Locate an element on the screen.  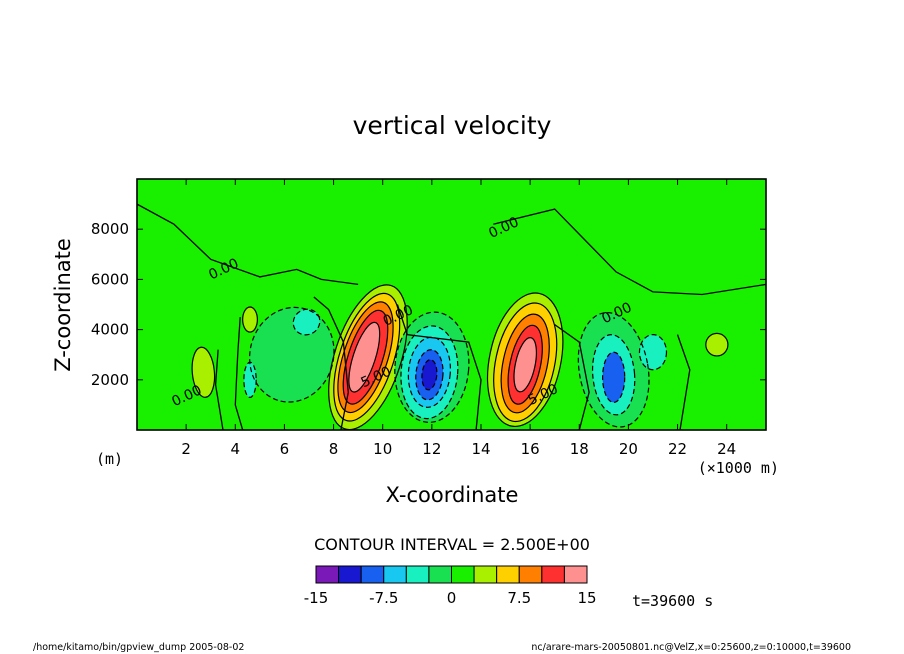
x-tick-label: 18 is located at coordinates (579, 449).